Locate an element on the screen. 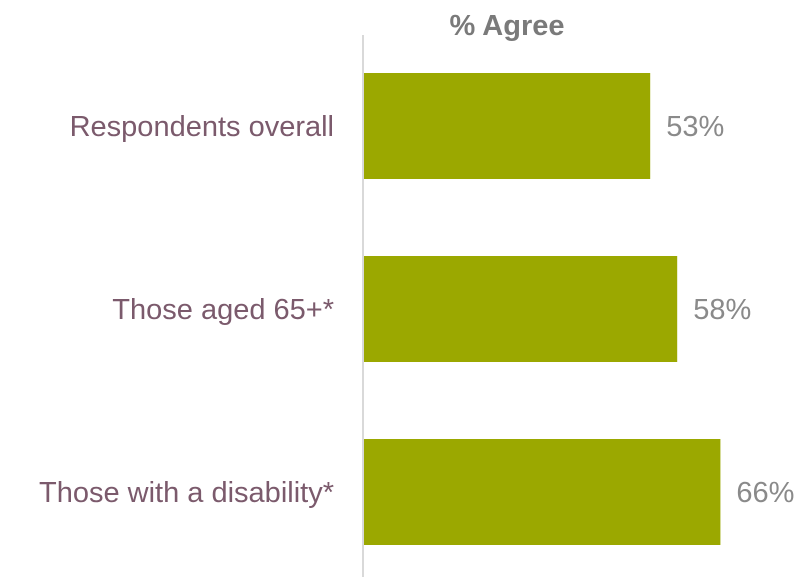 The width and height of the screenshot is (802, 577). category-label-2: Those aged 65+* is located at coordinates (223, 310).